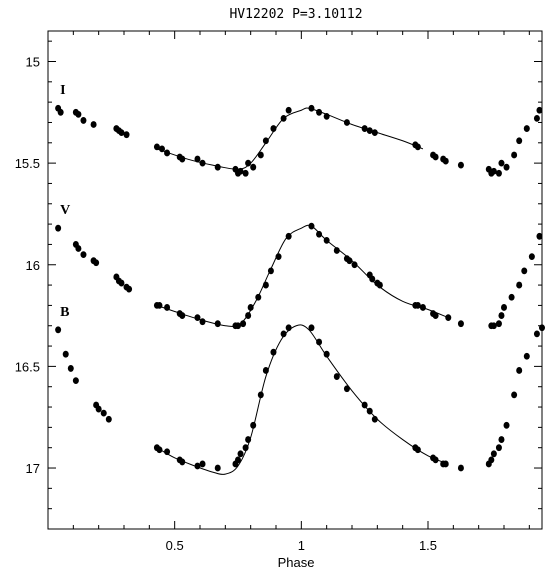 Image resolution: width=559 pixels, height=573 pixels. Describe the element at coordinates (302, 275) in the screenshot. I see `fit-curve-v` at that location.